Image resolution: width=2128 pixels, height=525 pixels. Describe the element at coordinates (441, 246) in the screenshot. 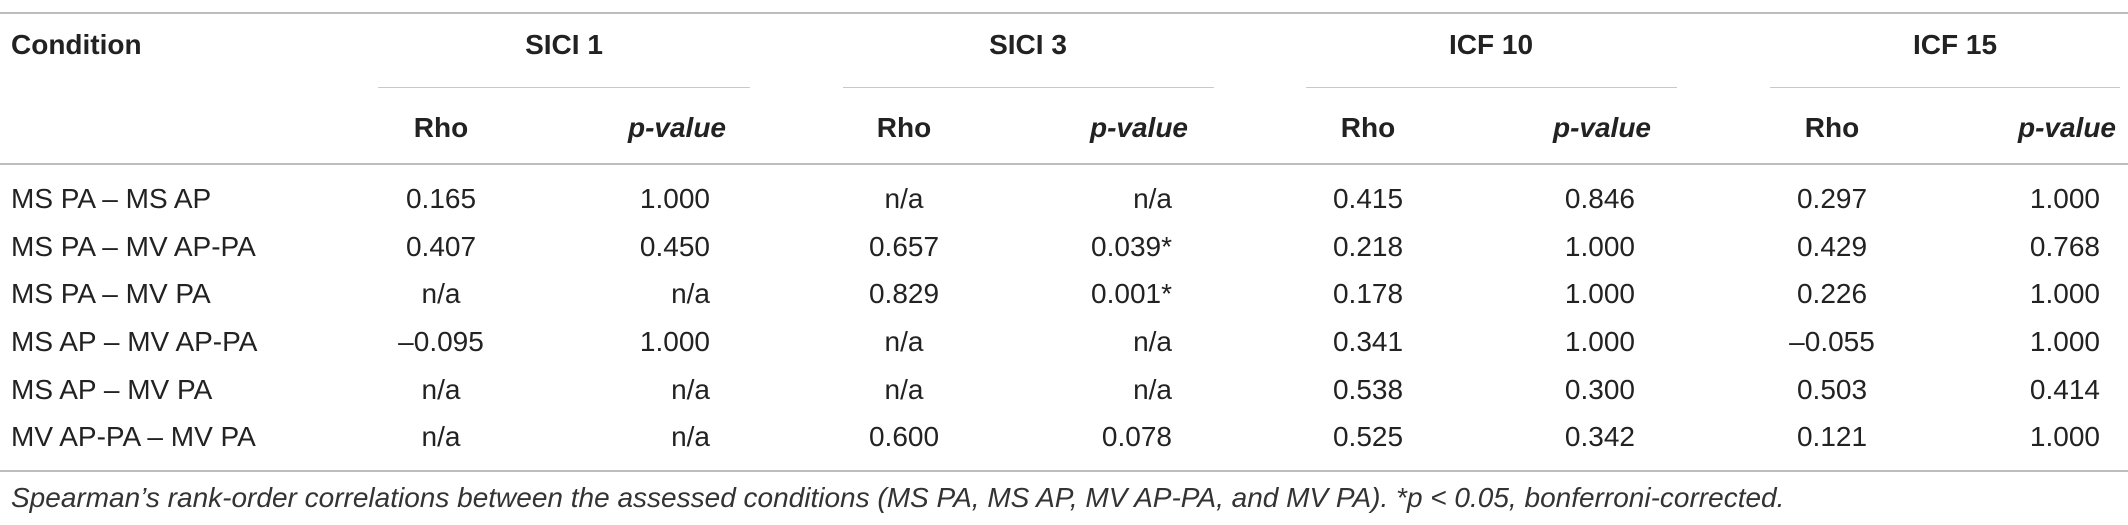

I see `rho-cell: 0.407` at that location.